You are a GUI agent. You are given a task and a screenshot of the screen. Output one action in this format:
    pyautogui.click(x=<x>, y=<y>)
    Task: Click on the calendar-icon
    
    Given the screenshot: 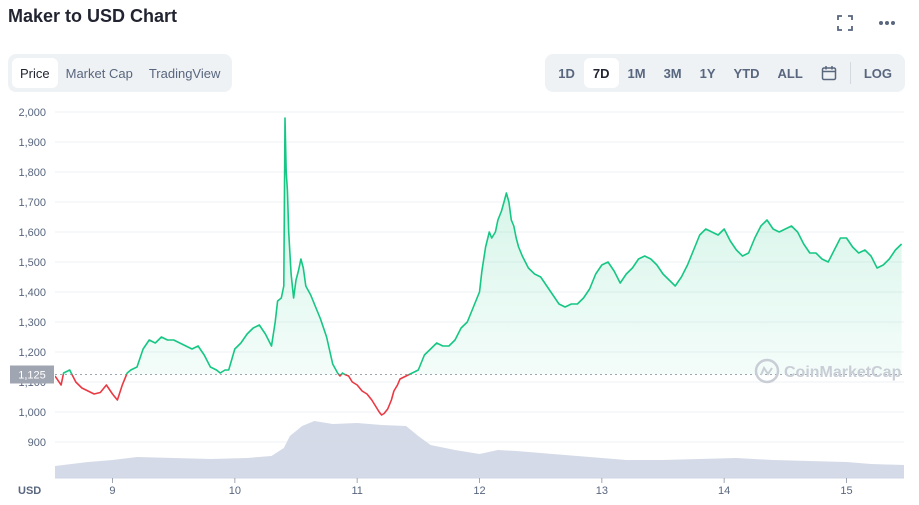 What is the action you would take?
    pyautogui.click(x=829, y=73)
    